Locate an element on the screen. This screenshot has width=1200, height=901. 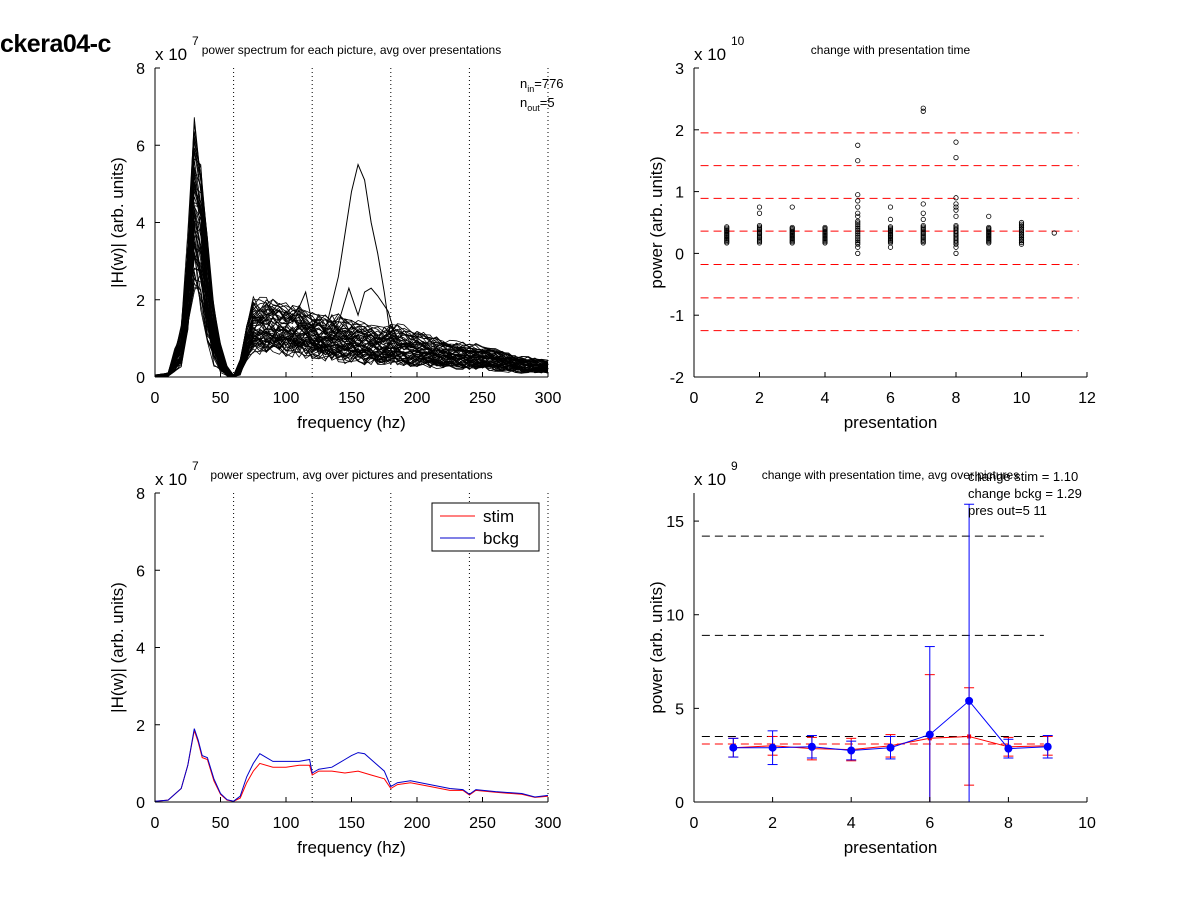
br-exponent-base: x 10 is located at coordinates (710, 479).